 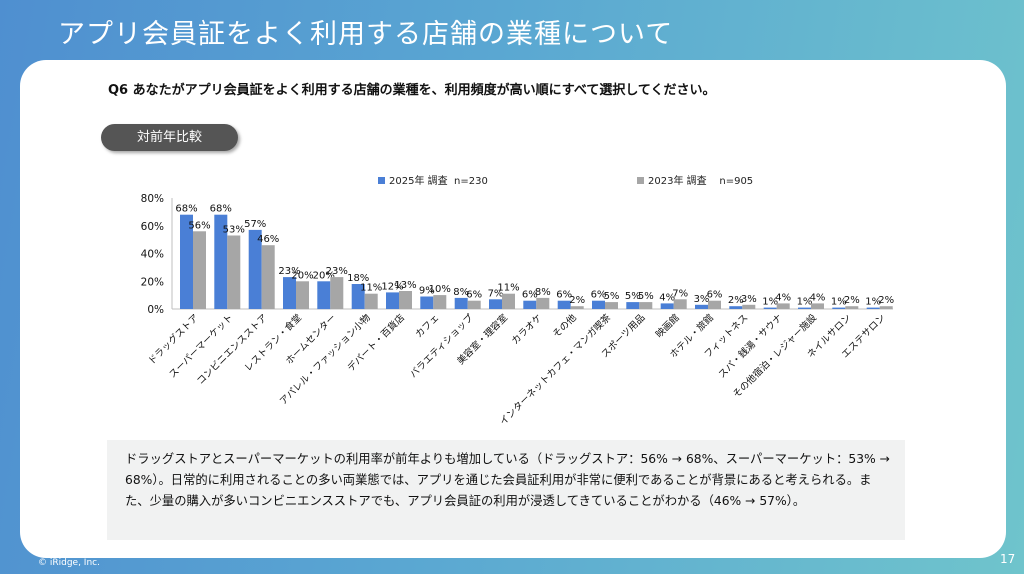 I want to click on x-tick-label: カフェ, so click(x=427, y=326).